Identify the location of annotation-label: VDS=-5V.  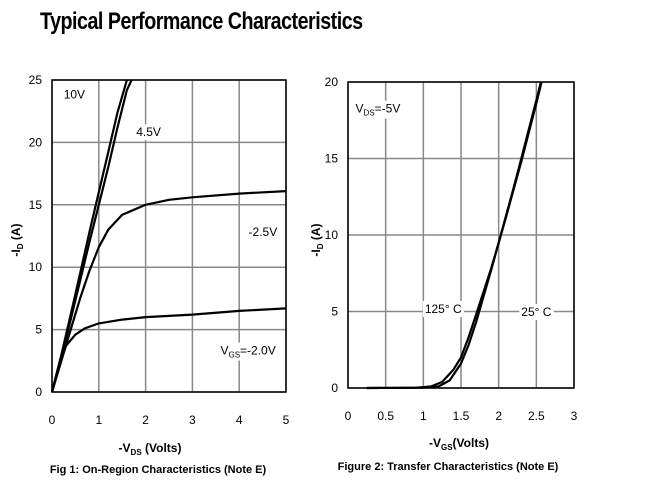
(378, 110).